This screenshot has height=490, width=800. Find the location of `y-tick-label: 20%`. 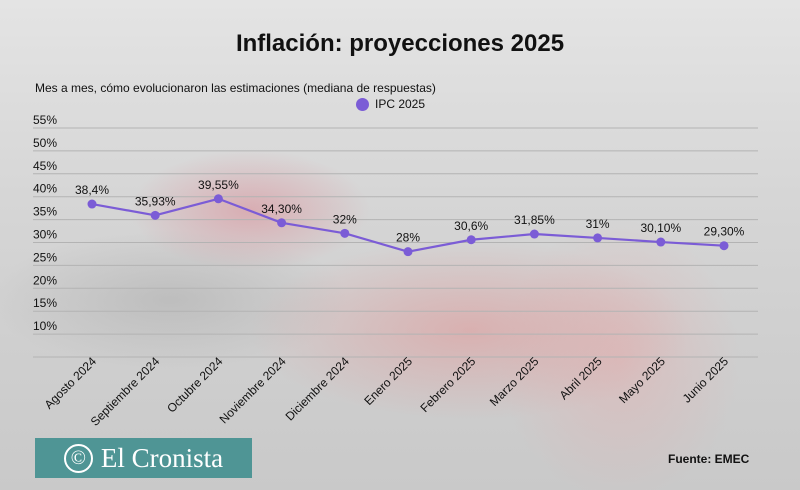

y-tick-label: 20% is located at coordinates (45, 280).